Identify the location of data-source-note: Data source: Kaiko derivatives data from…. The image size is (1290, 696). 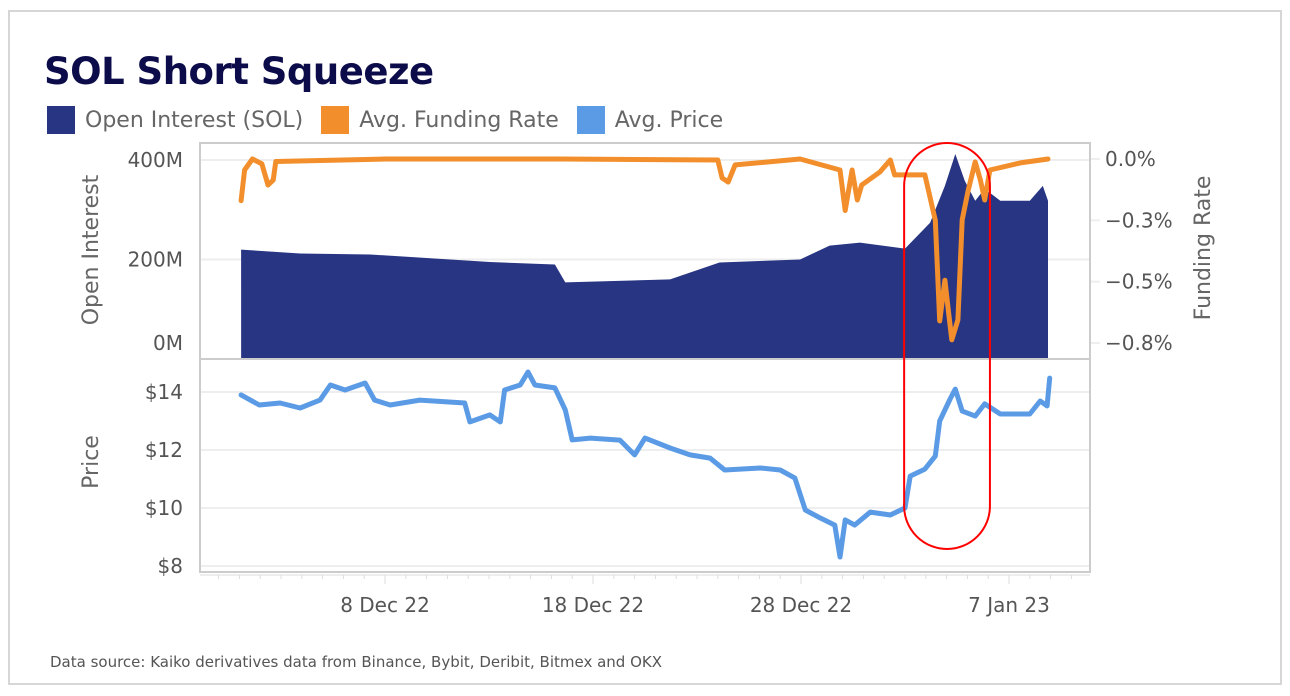
(356, 662).